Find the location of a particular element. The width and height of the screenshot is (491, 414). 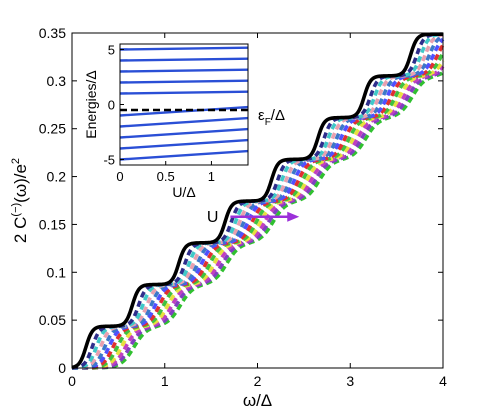

y-tick-label: 0.2 is located at coordinates (57, 177).